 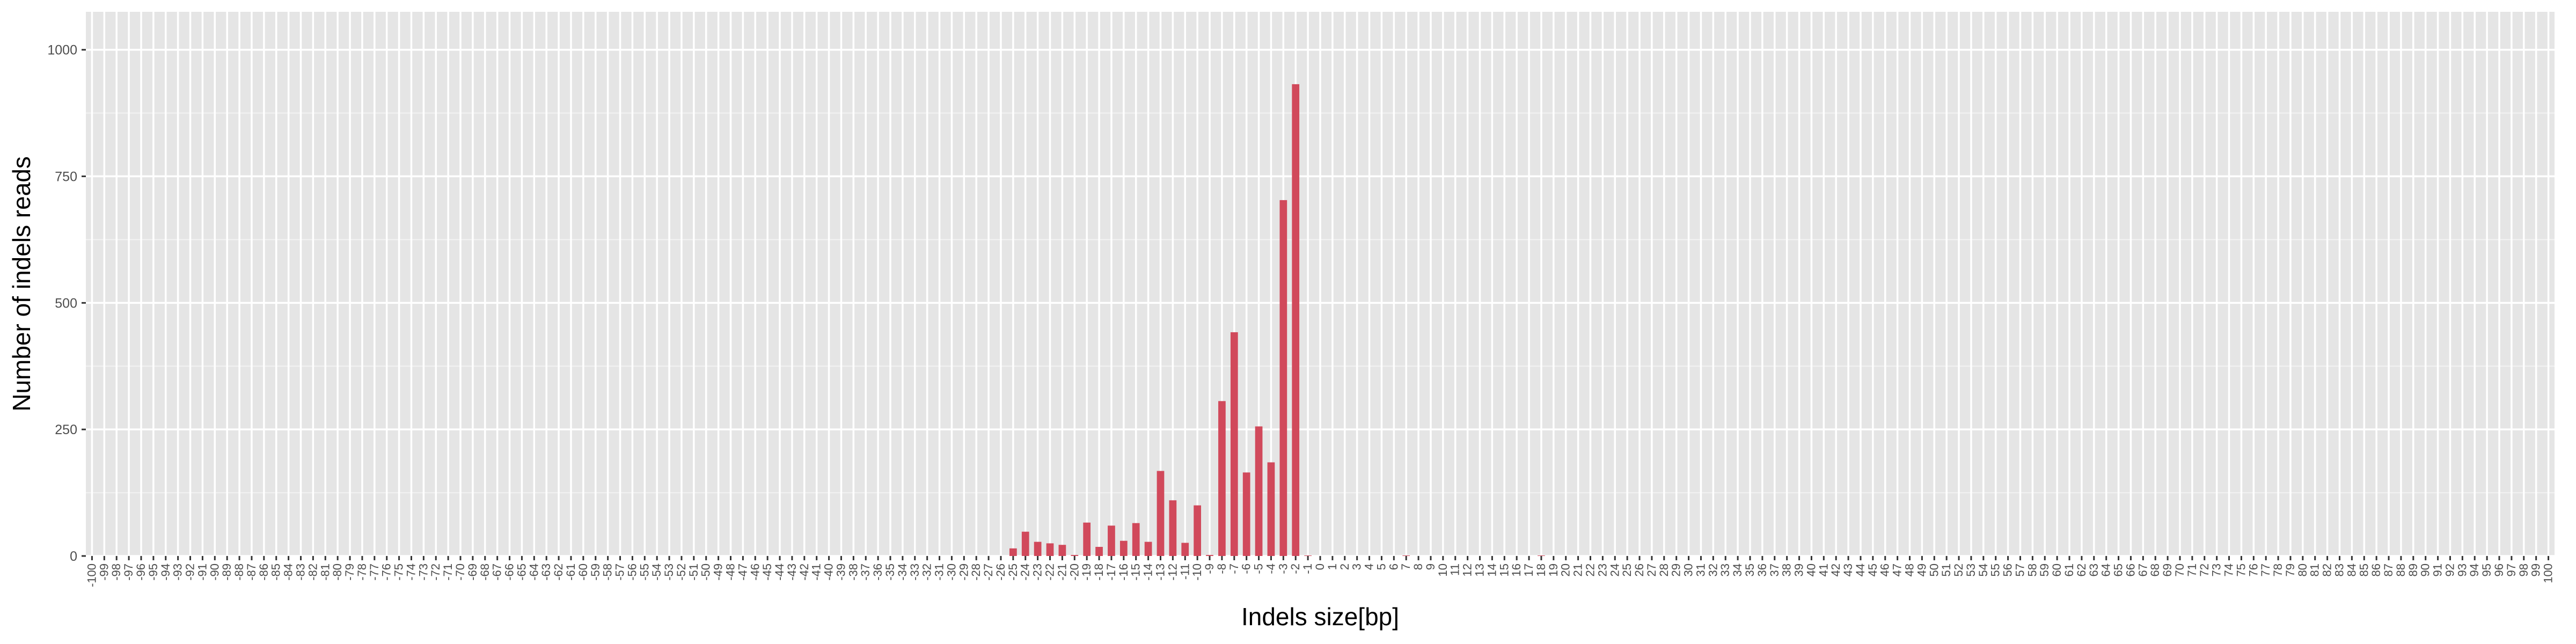 What do you see at coordinates (66, 177) in the screenshot?
I see `y-tick-label: 750` at bounding box center [66, 177].